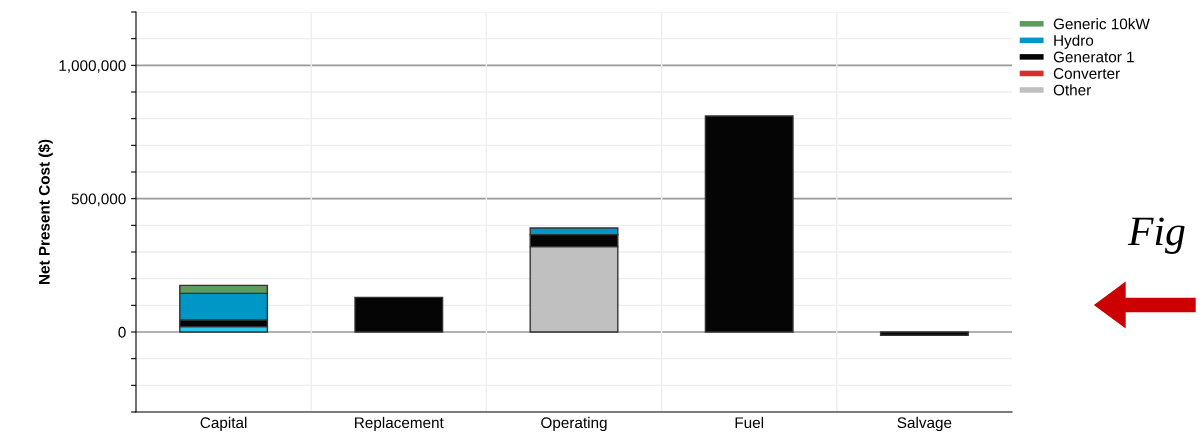  Describe the element at coordinates (574, 424) in the screenshot. I see `x-tick-label: Operating` at that location.